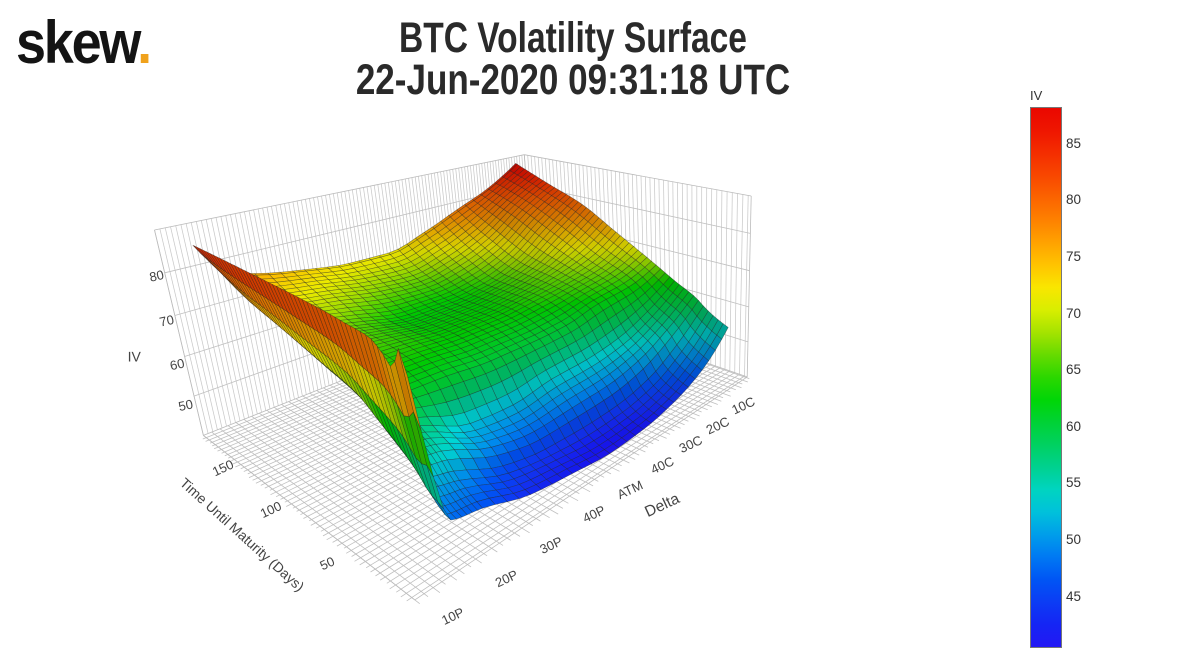 The image size is (1200, 670). What do you see at coordinates (135, 356) in the screenshot?
I see `svg-text: IV` at bounding box center [135, 356].